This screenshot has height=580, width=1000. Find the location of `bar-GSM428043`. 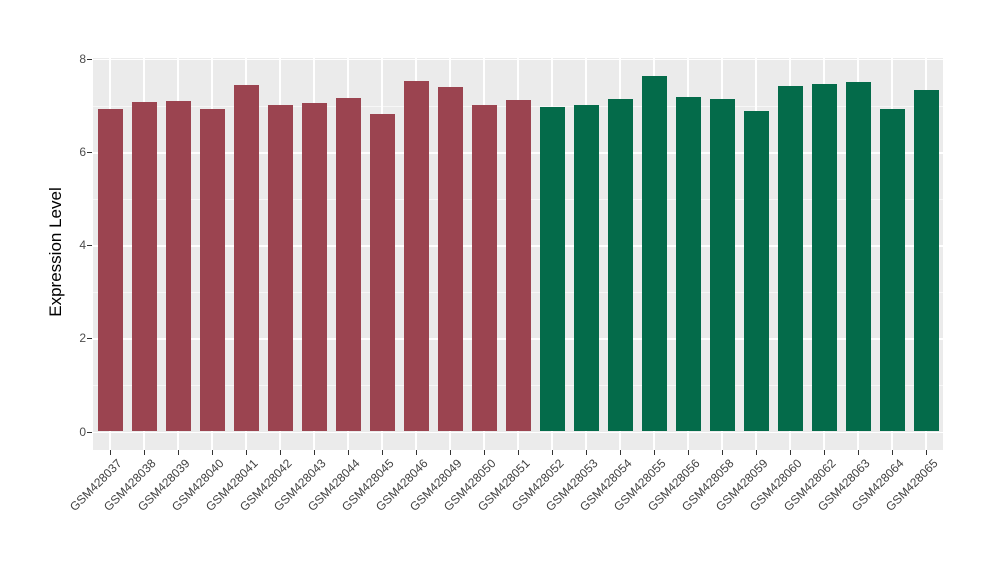

bar-GSM428043 is located at coordinates (314, 267).